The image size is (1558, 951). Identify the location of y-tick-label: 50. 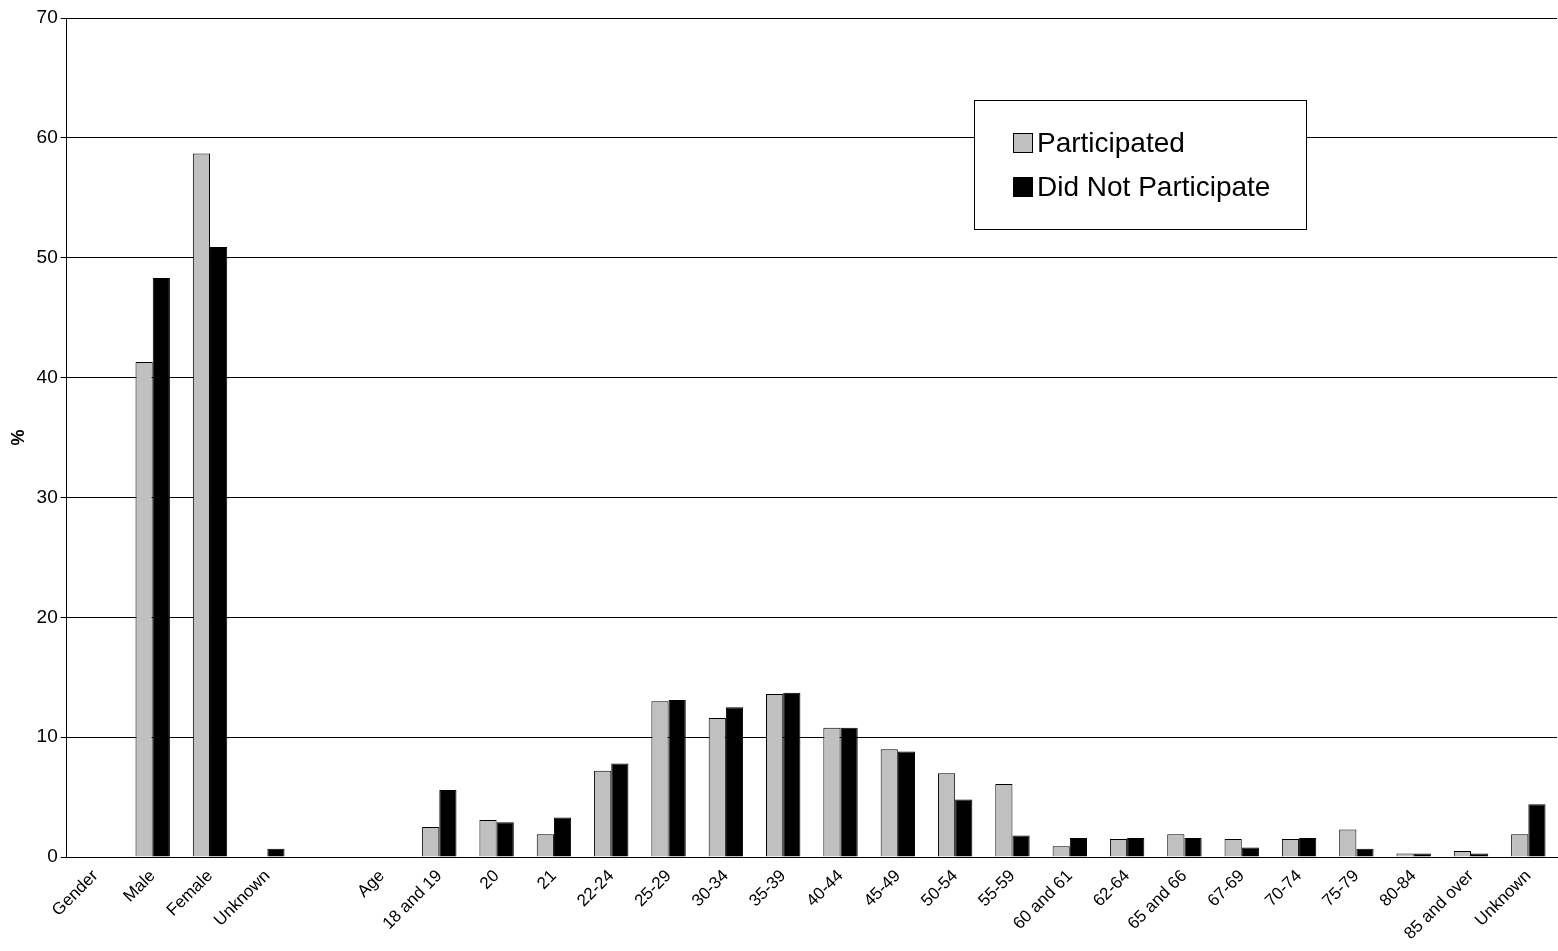
(47, 256).